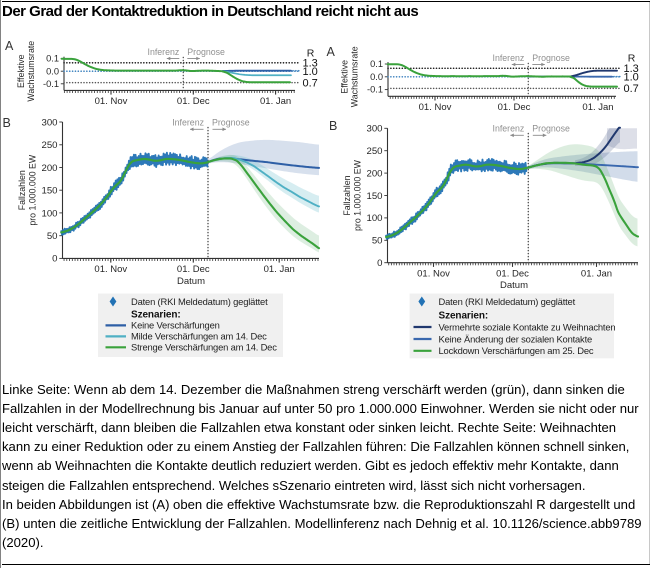 The image size is (650, 568). What do you see at coordinates (175, 325) in the screenshot?
I see `svg-text: Keine Verschärfungen` at bounding box center [175, 325].